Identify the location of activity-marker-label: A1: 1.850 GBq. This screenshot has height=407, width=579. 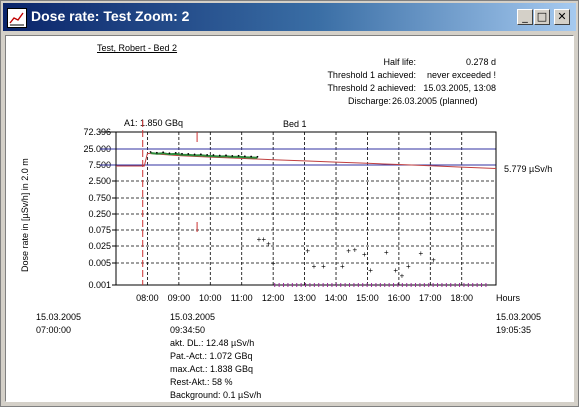
(153, 123).